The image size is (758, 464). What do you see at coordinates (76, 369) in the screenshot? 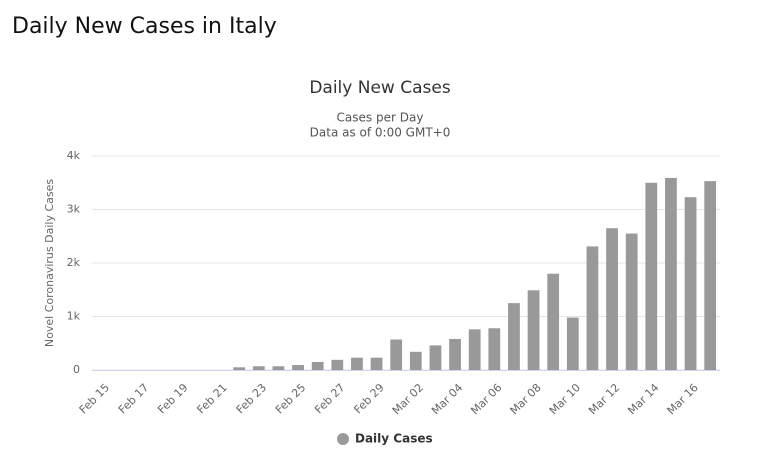
I see `y-tick-label: 0` at bounding box center [76, 369].